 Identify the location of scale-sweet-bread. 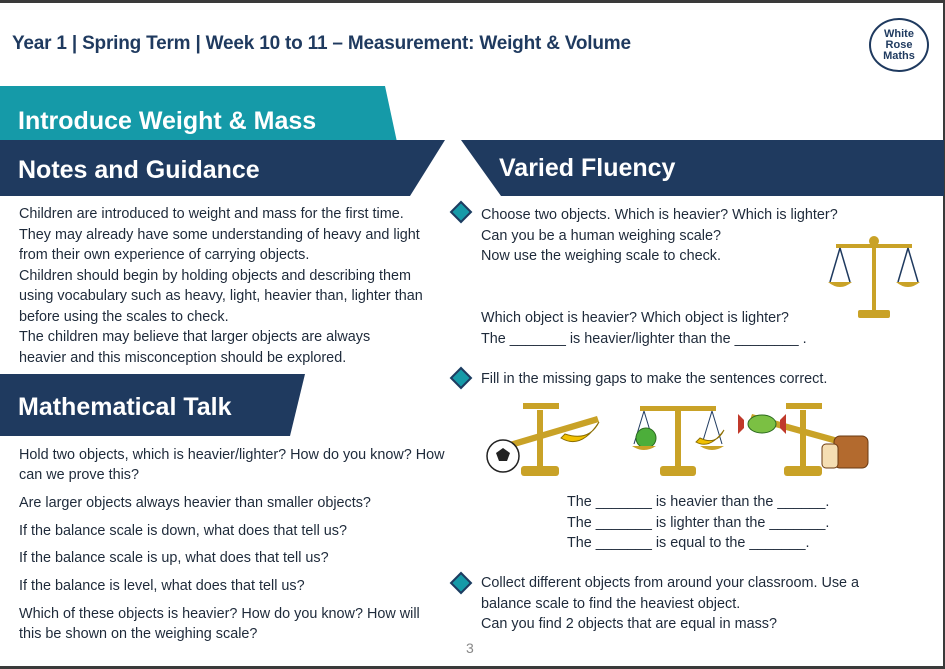
(803, 439).